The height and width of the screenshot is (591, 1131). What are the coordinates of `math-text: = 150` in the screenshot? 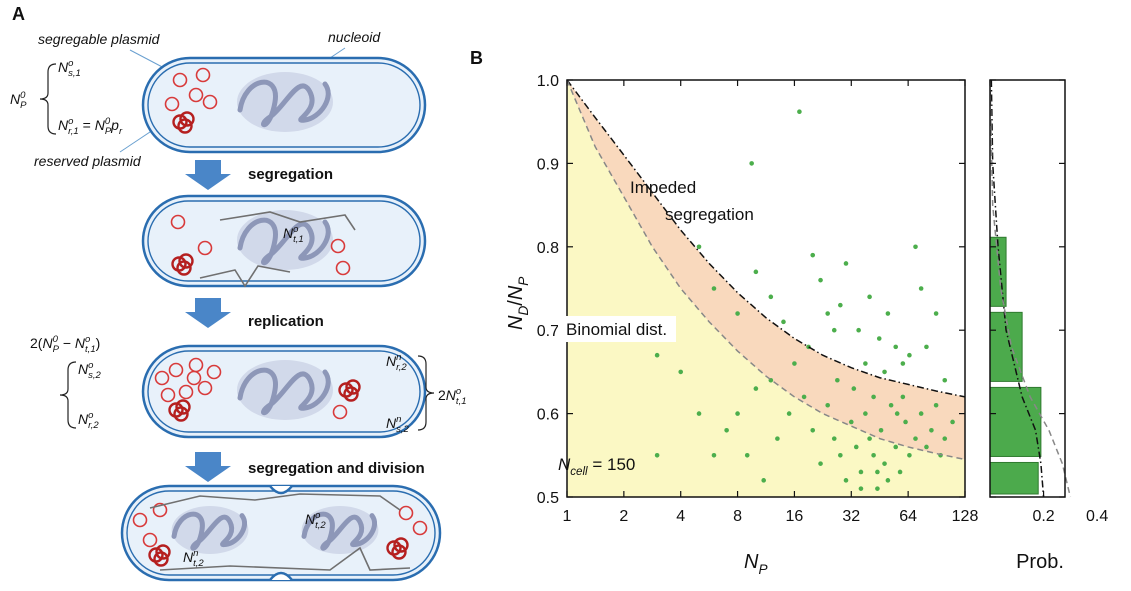 It's located at (612, 464).